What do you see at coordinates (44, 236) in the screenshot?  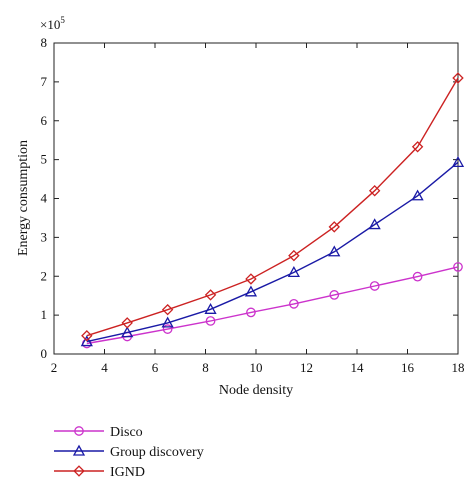 I see `y-tick-label: 3` at bounding box center [44, 236].